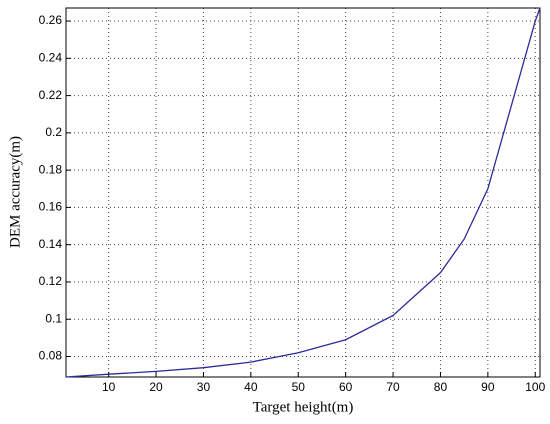  I want to click on x-tick-label: 40, so click(251, 387).